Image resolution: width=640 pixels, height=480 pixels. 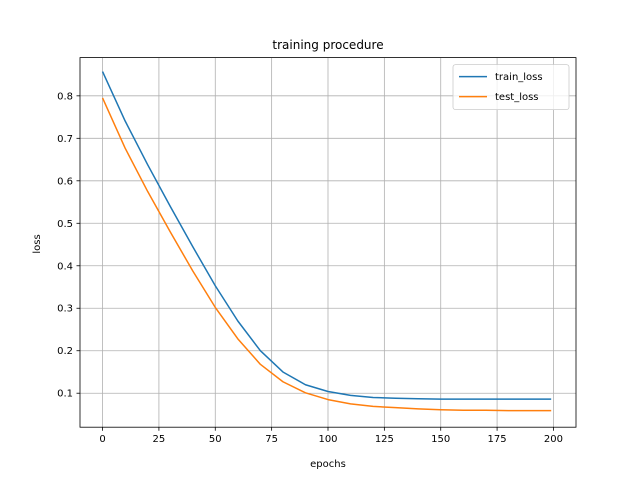 I want to click on x-tick-label: 50, so click(x=215, y=439).